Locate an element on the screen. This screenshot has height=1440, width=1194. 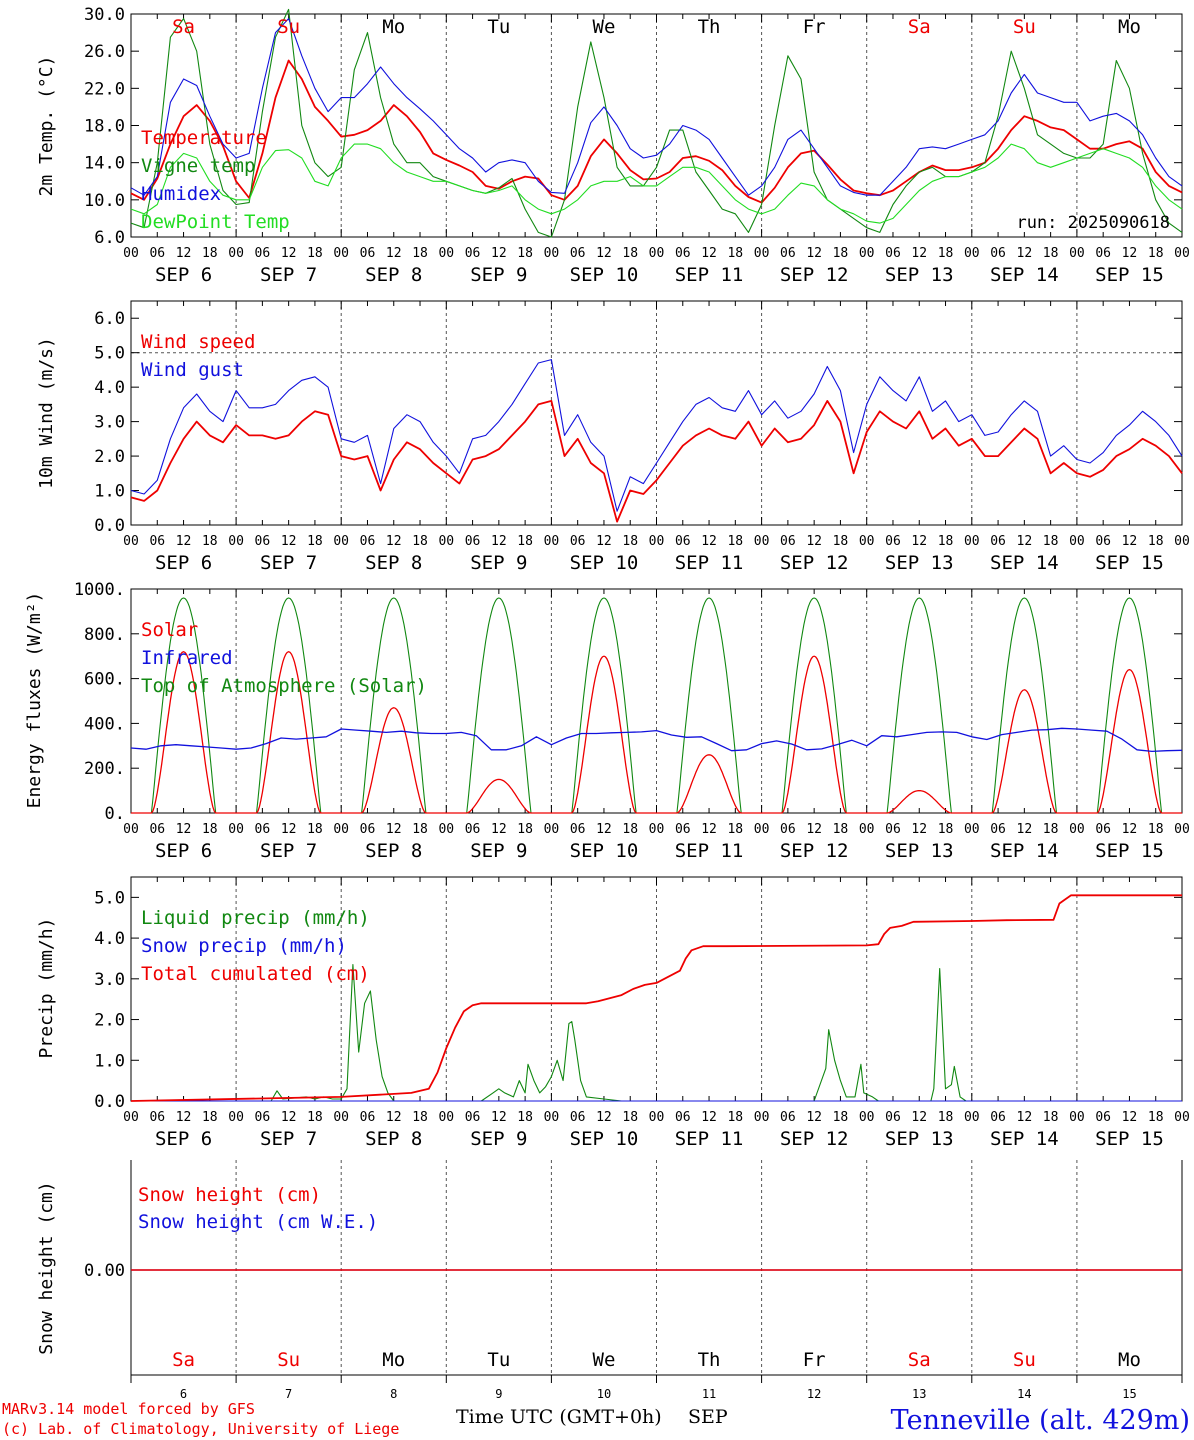
legend-entry: Infrared is located at coordinates (187, 658).